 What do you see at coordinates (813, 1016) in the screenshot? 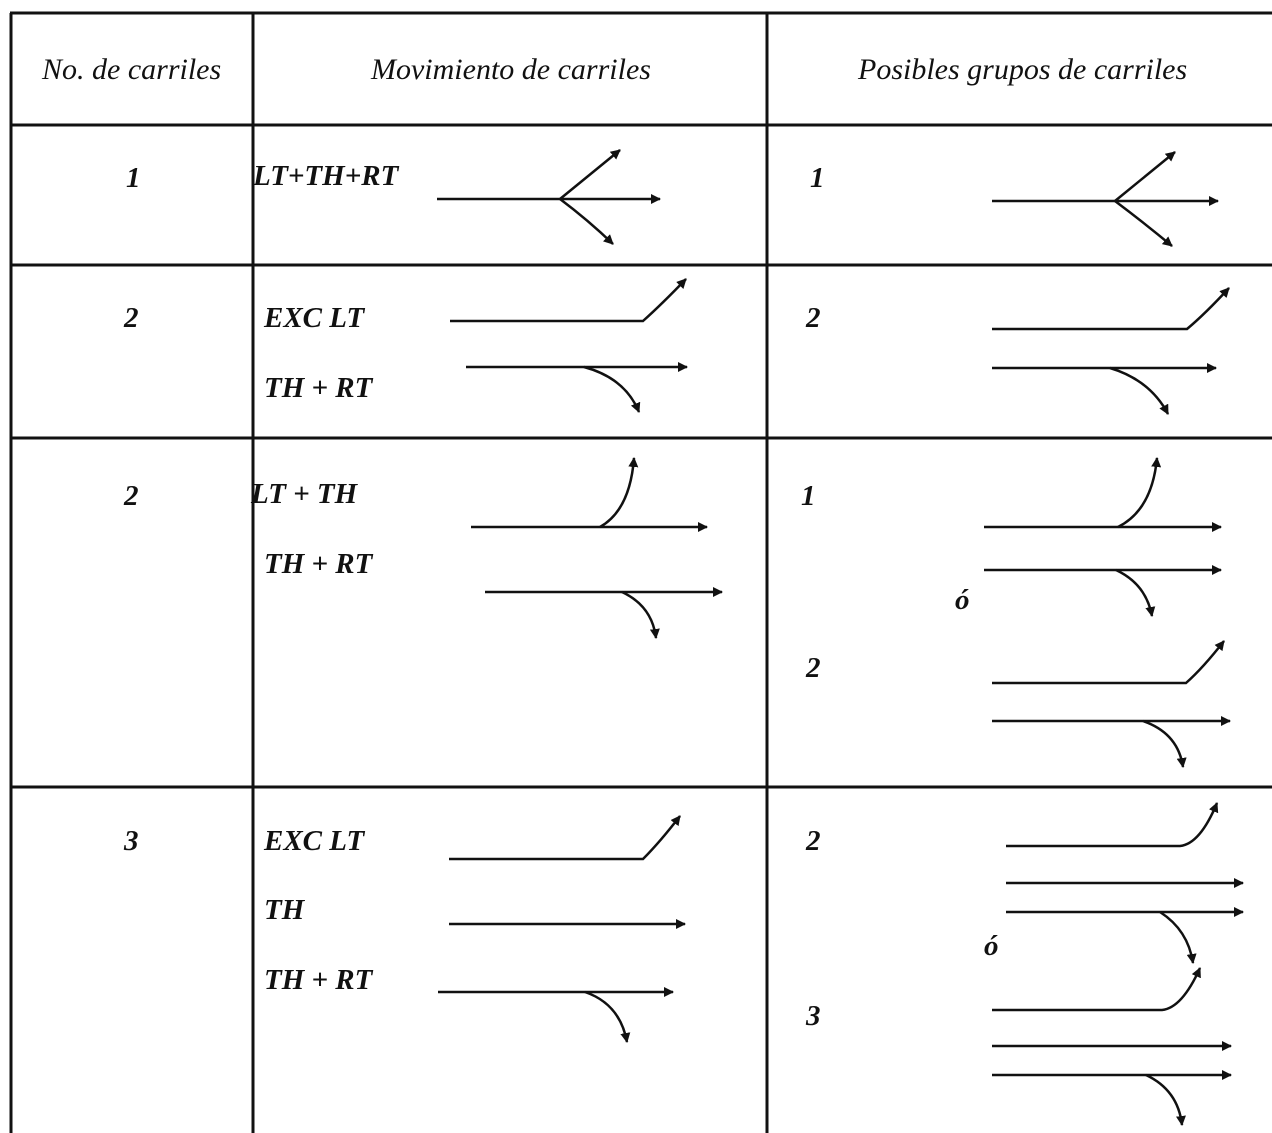
I see `row-4-group-2: 3` at bounding box center [813, 1016].